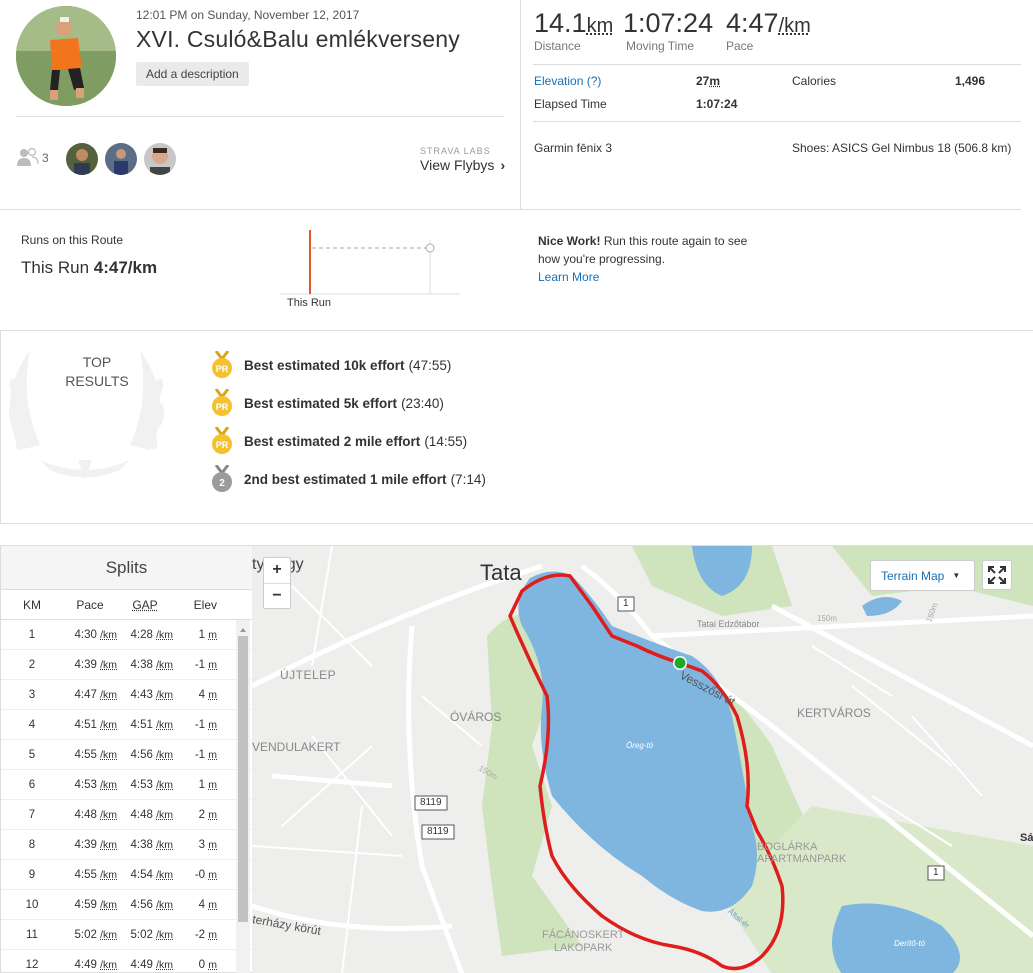 The height and width of the screenshot is (973, 1033). Describe the element at coordinates (95, 784) in the screenshot. I see `split-pace: 4:53 /km` at that location.